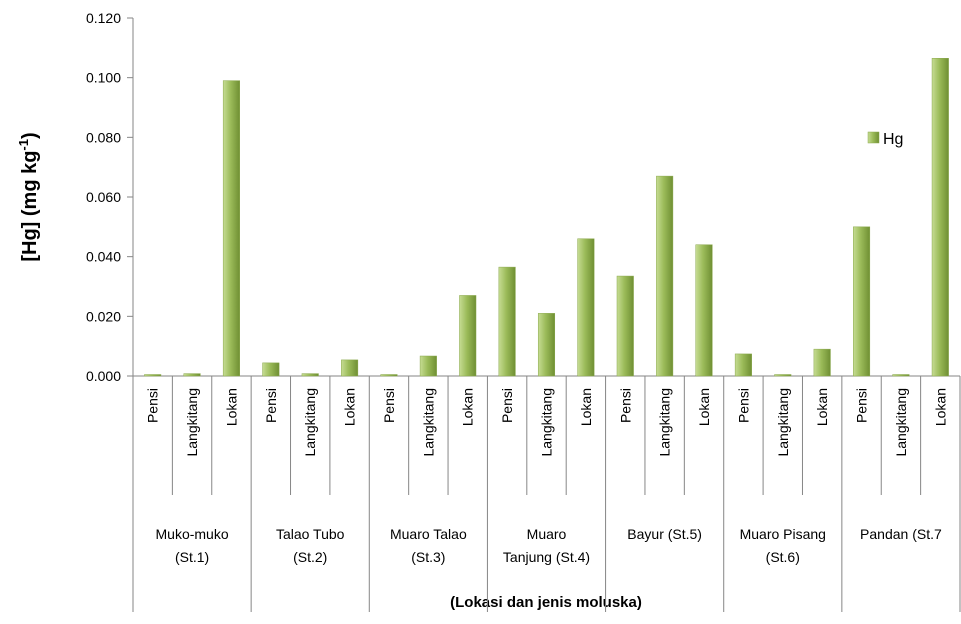  What do you see at coordinates (103, 137) in the screenshot?
I see `y-tick-label: 0.080` at bounding box center [103, 137].